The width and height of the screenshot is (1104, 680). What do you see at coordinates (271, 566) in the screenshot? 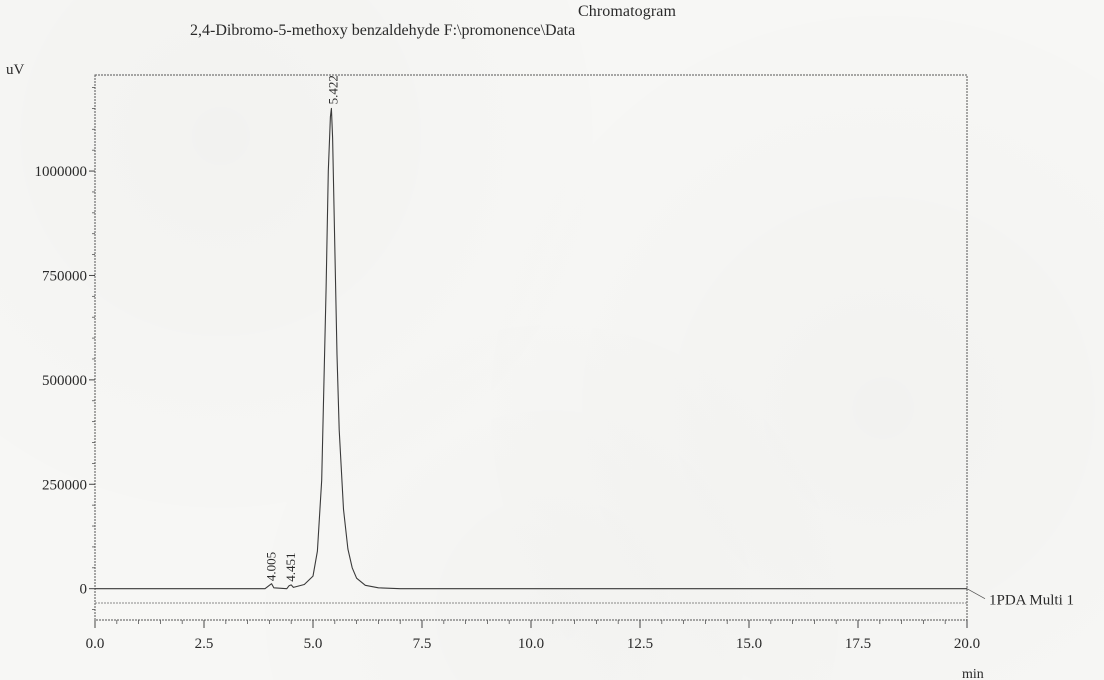
I see `peak-label: 4.005` at bounding box center [271, 566].